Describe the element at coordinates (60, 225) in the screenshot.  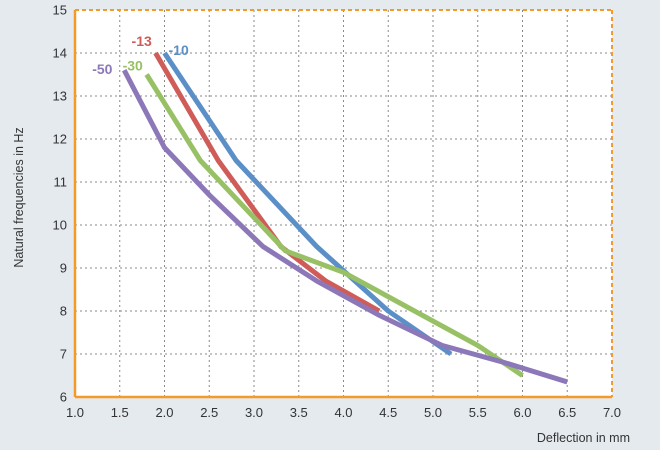
I see `y-tick-label: 10` at that location.